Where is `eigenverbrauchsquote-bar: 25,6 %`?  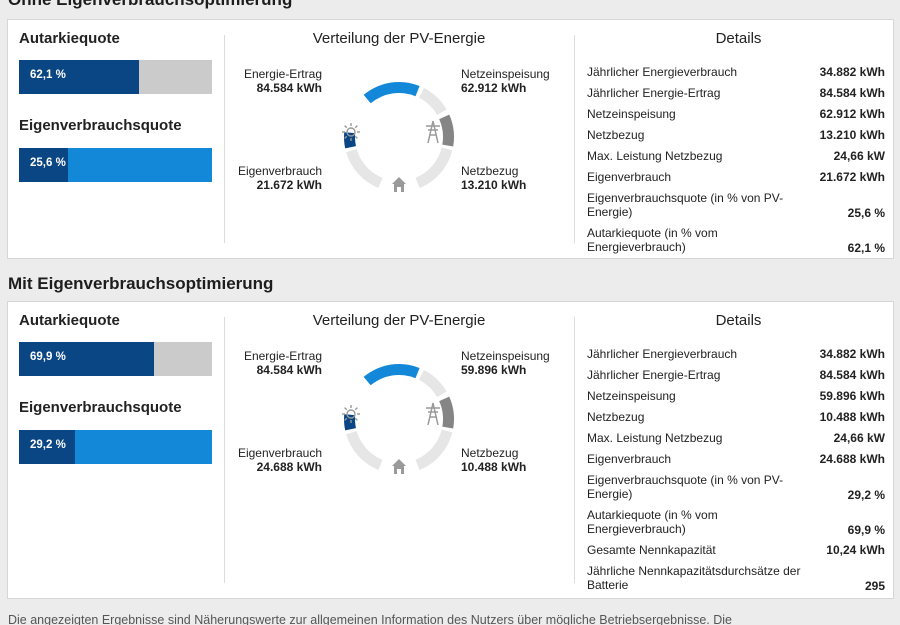 eigenverbrauchsquote-bar: 25,6 % is located at coordinates (115, 165).